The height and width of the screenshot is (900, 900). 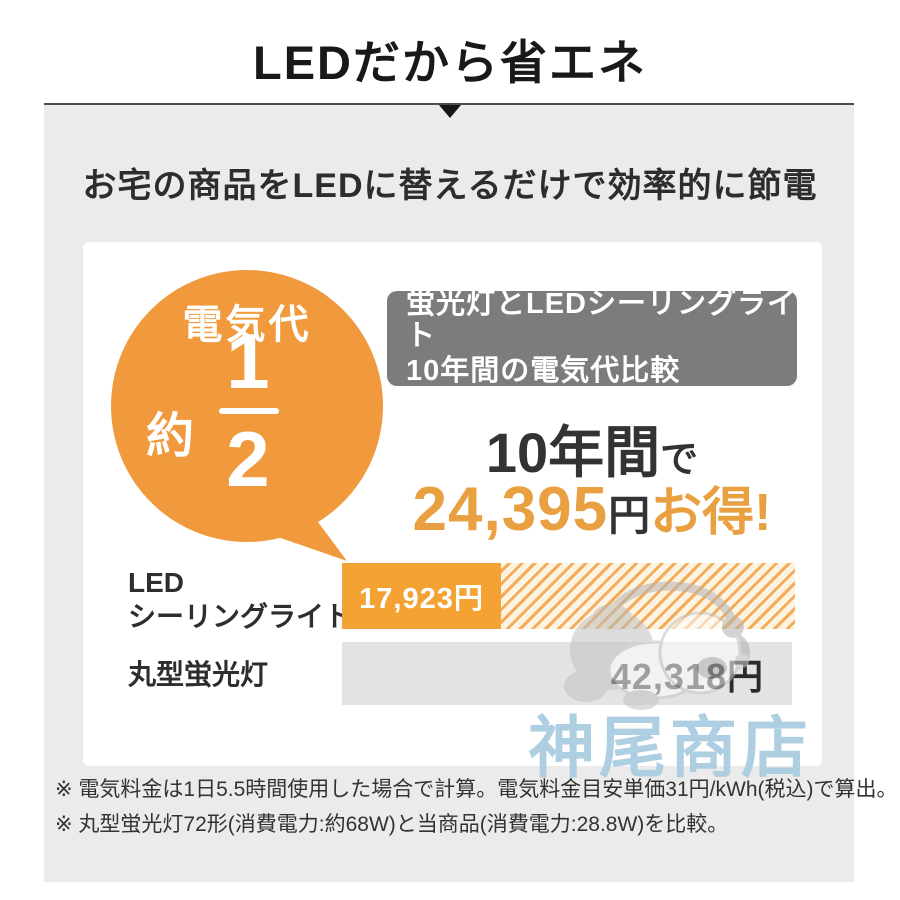 What do you see at coordinates (450, 62) in the screenshot?
I see `page-title: LEDだから省エネ` at bounding box center [450, 62].